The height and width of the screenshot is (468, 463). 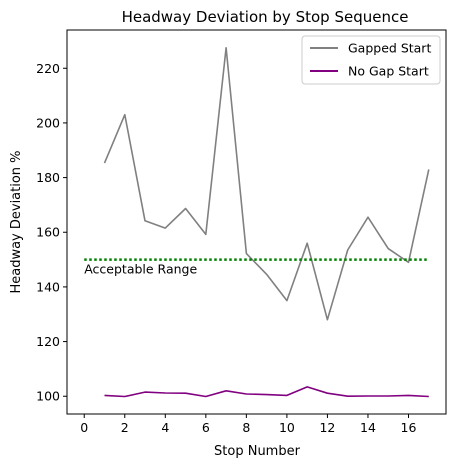 I want to click on y-tick-label: 100, so click(x=48, y=396).